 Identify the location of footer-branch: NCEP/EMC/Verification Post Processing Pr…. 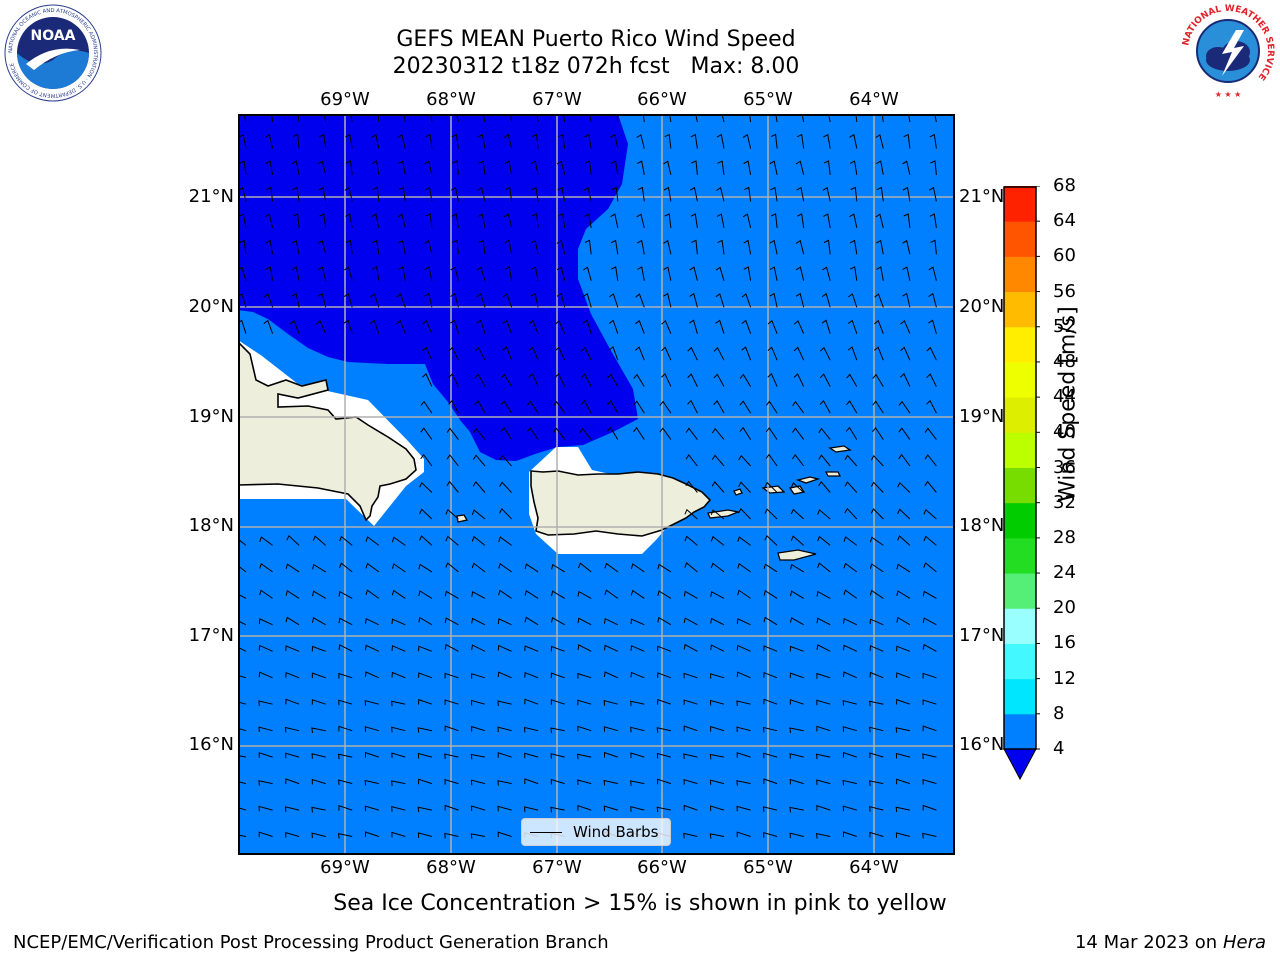
(311, 942).